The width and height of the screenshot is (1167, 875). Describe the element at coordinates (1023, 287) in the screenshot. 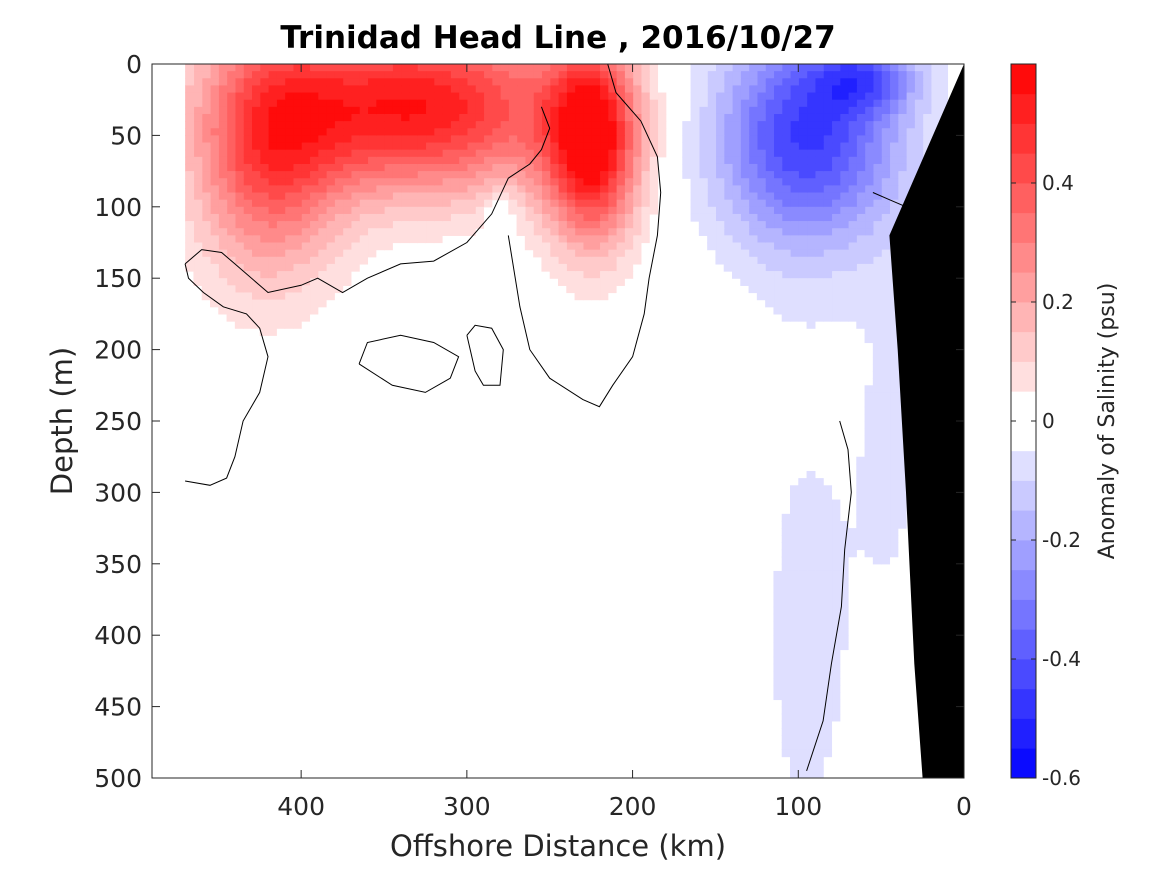

I see `colorbar-segment` at that location.